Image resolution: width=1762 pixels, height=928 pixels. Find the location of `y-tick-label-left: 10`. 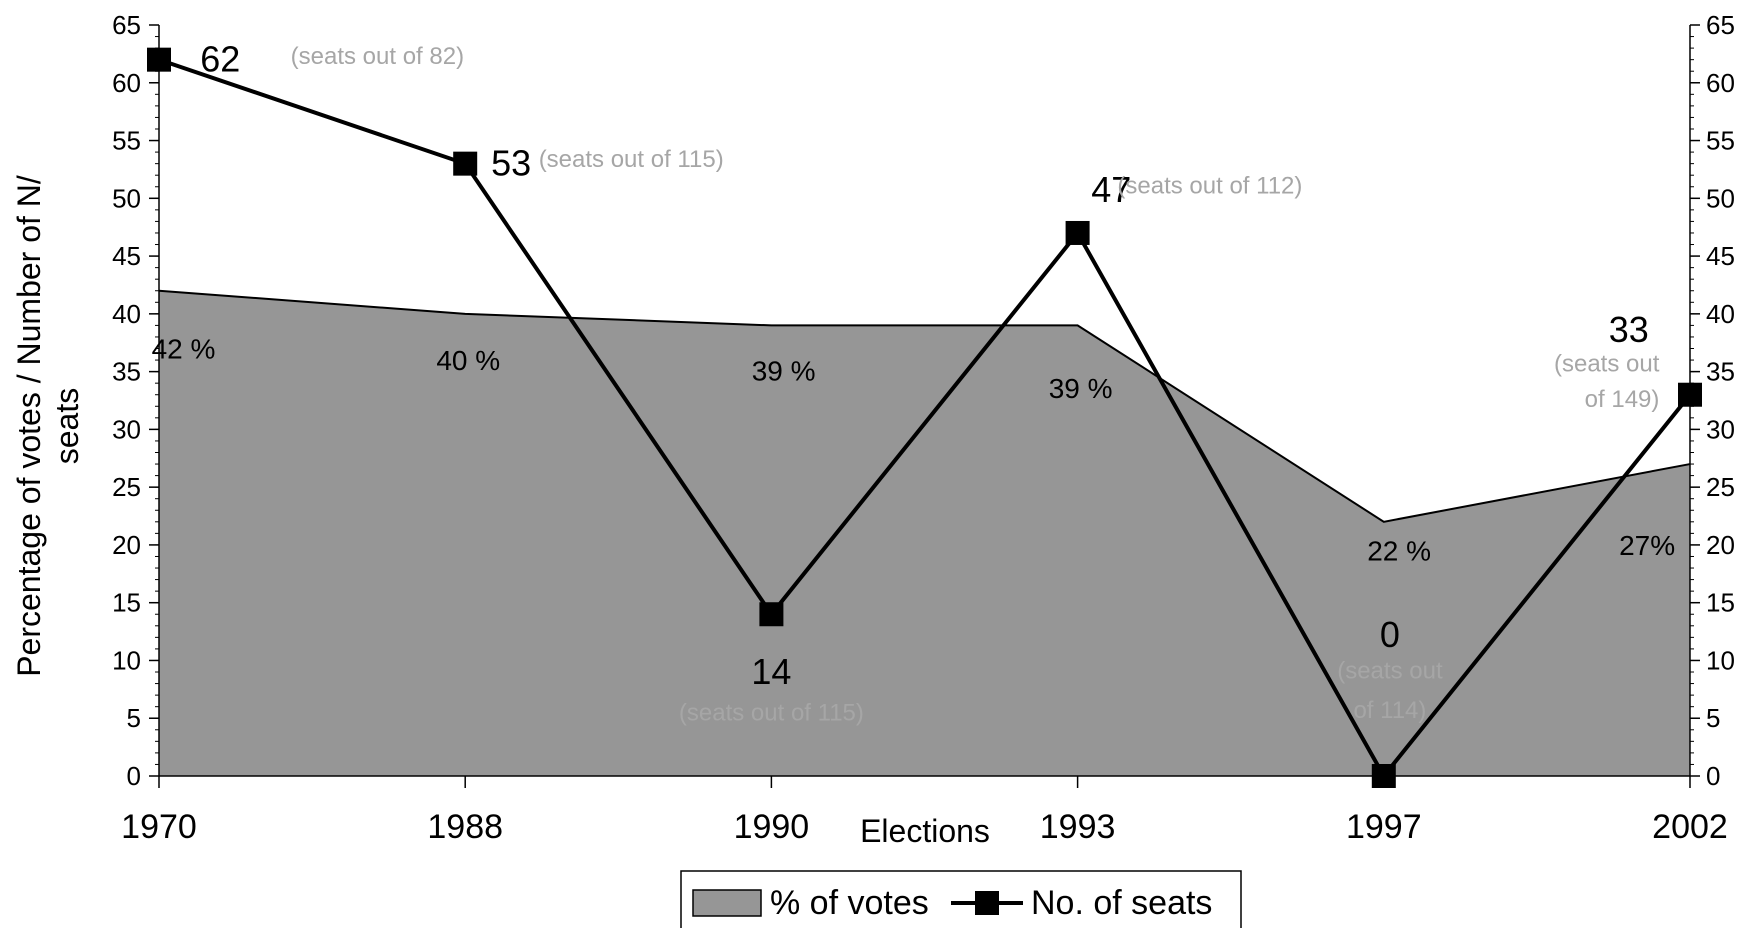

y-tick-label-left: 10 is located at coordinates (126, 660).